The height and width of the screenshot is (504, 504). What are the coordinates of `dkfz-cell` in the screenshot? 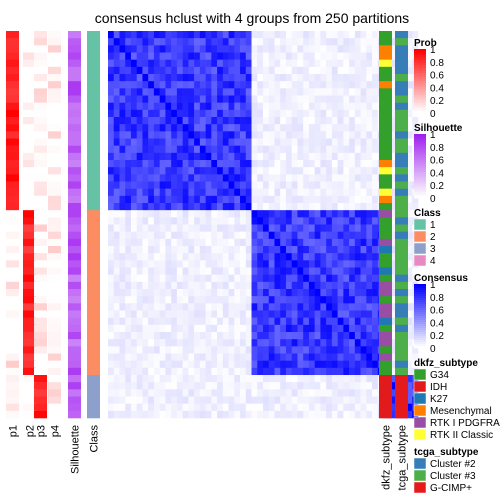 It's located at (385, 49).